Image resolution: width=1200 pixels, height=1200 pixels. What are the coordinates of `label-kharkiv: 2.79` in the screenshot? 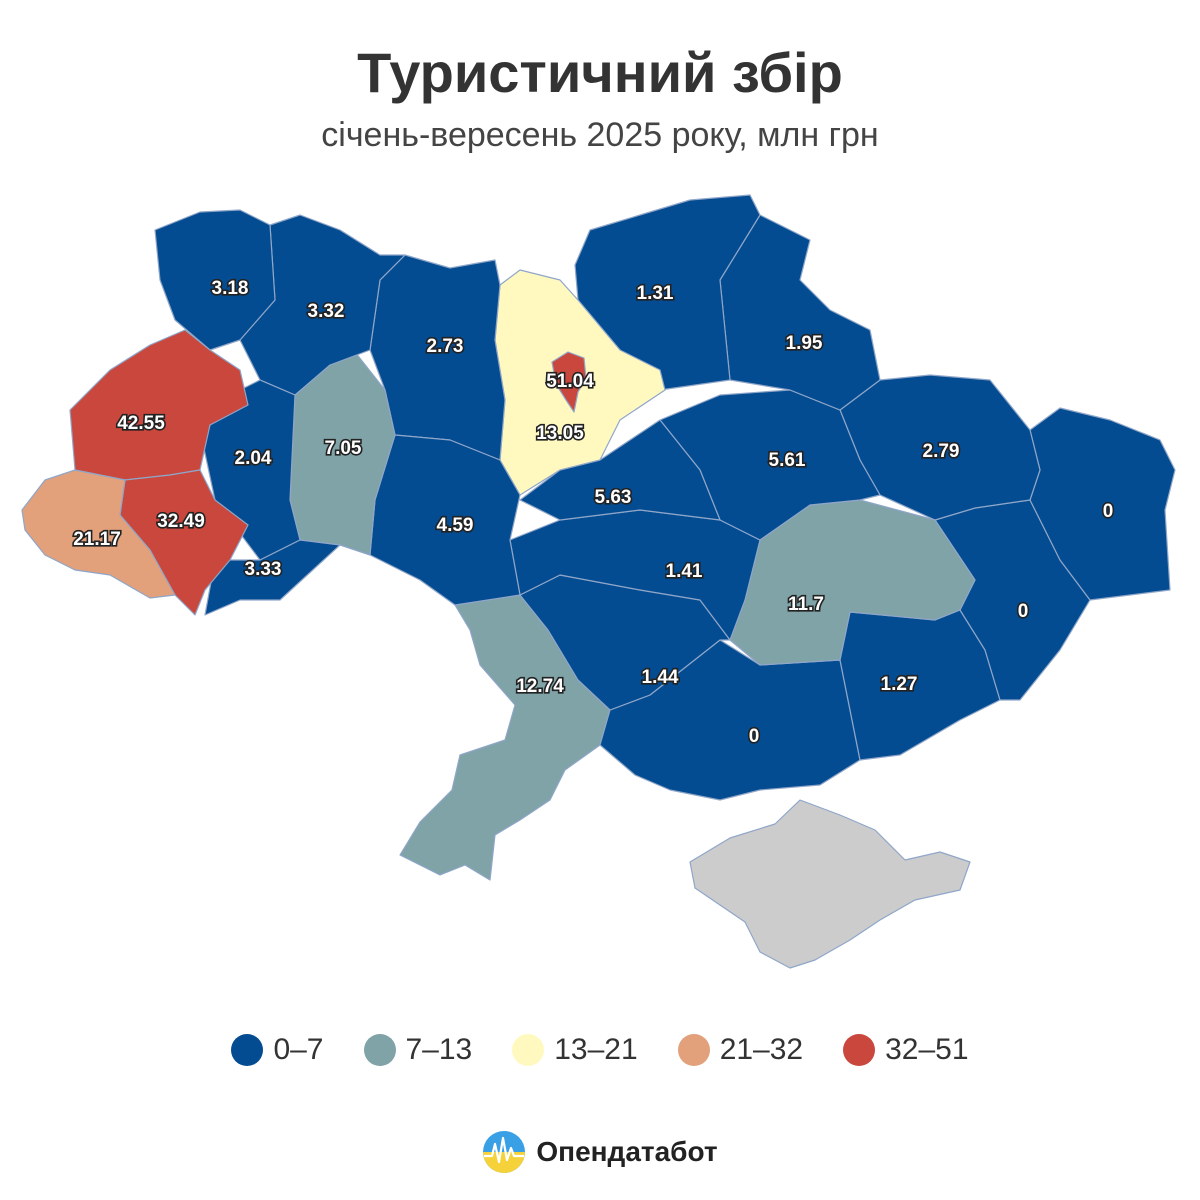 It's located at (941, 451).